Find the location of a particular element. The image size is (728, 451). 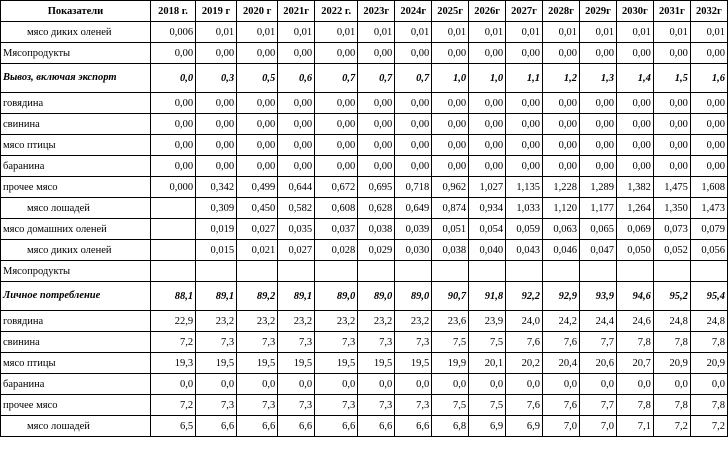

value-cell: 0,059 is located at coordinates (524, 229).